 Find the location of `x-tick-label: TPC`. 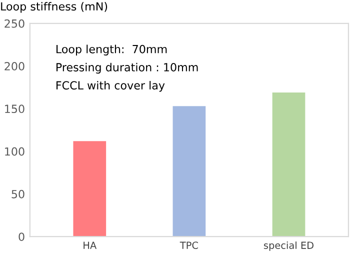

x-tick-label: TPC is located at coordinates (189, 245).